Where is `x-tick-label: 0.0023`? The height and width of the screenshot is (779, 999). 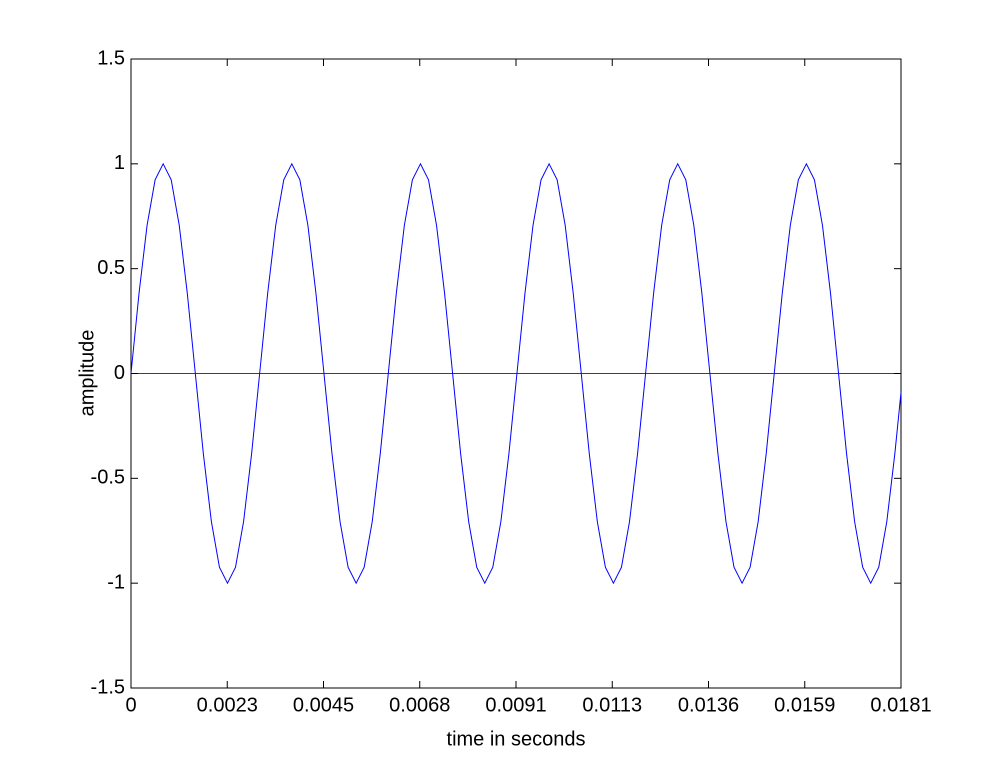 x-tick-label: 0.0023 is located at coordinates (227, 705).